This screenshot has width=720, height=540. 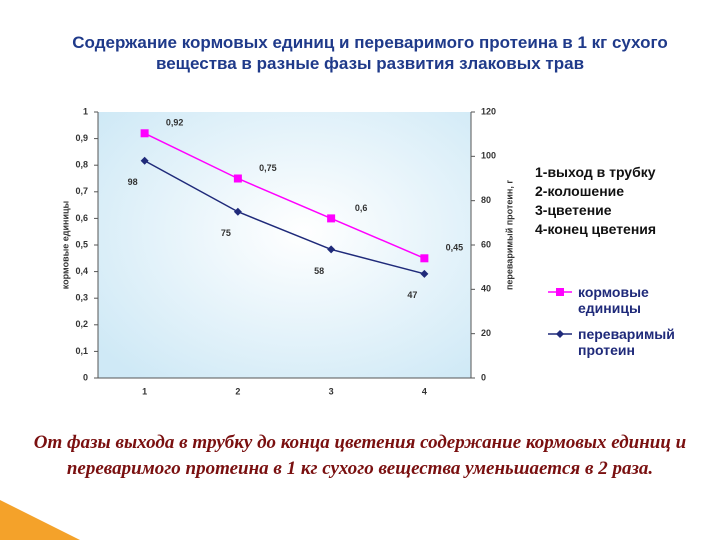 What do you see at coordinates (595, 172) in the screenshot?
I see `annotation: 1-выход в трубку` at bounding box center [595, 172].